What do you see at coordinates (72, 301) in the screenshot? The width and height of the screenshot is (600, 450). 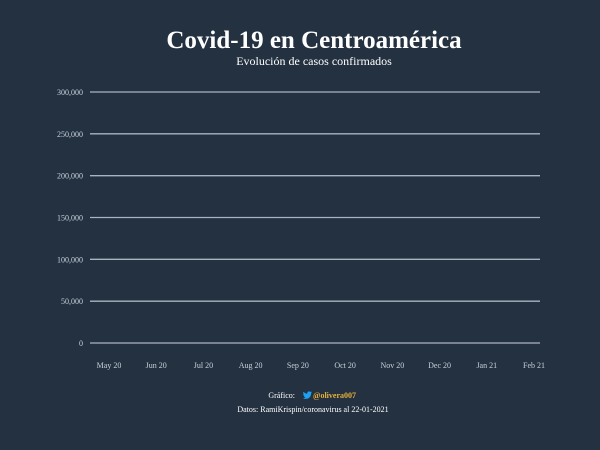 I see `y-tick-label: 50,000` at bounding box center [72, 301].